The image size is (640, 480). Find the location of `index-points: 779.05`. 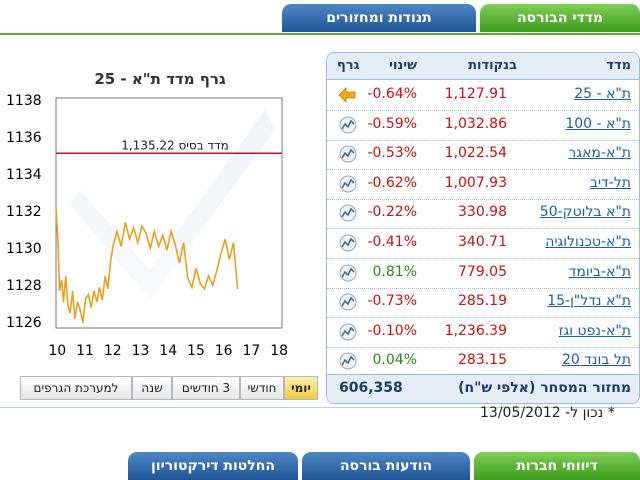

index-points: 779.05 is located at coordinates (482, 271).